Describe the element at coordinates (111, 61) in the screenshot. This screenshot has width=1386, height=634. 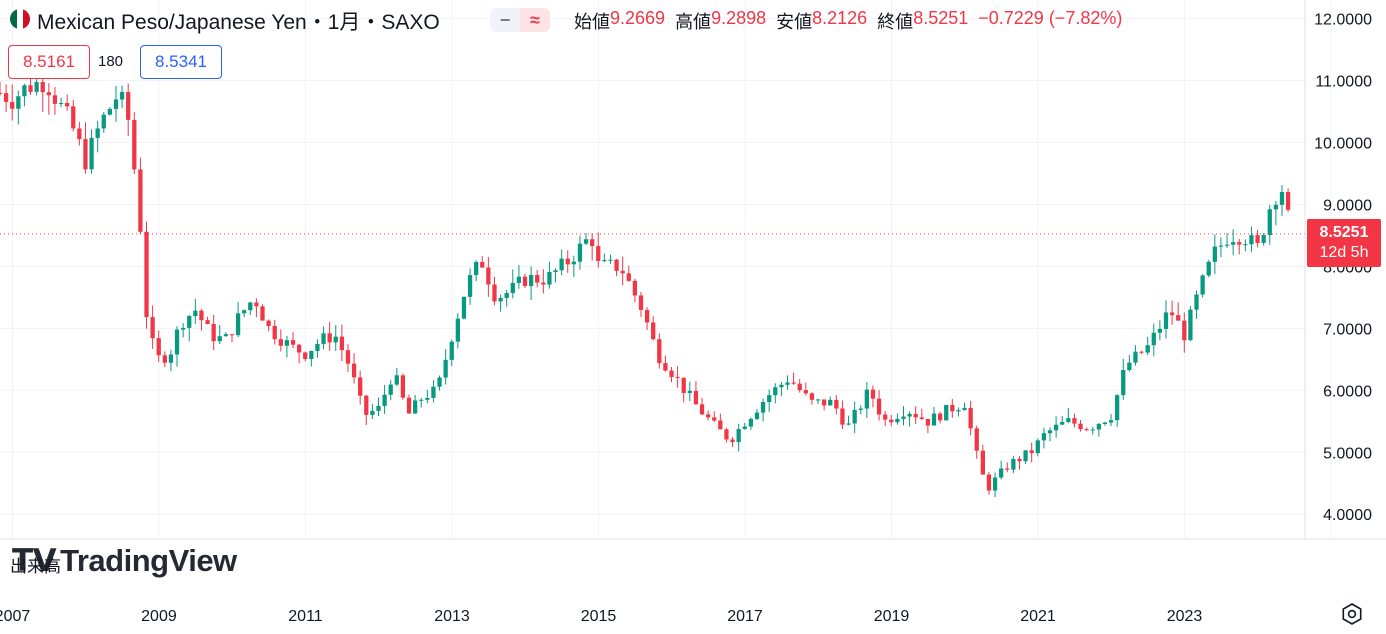
I see `spread-value: 180` at that location.